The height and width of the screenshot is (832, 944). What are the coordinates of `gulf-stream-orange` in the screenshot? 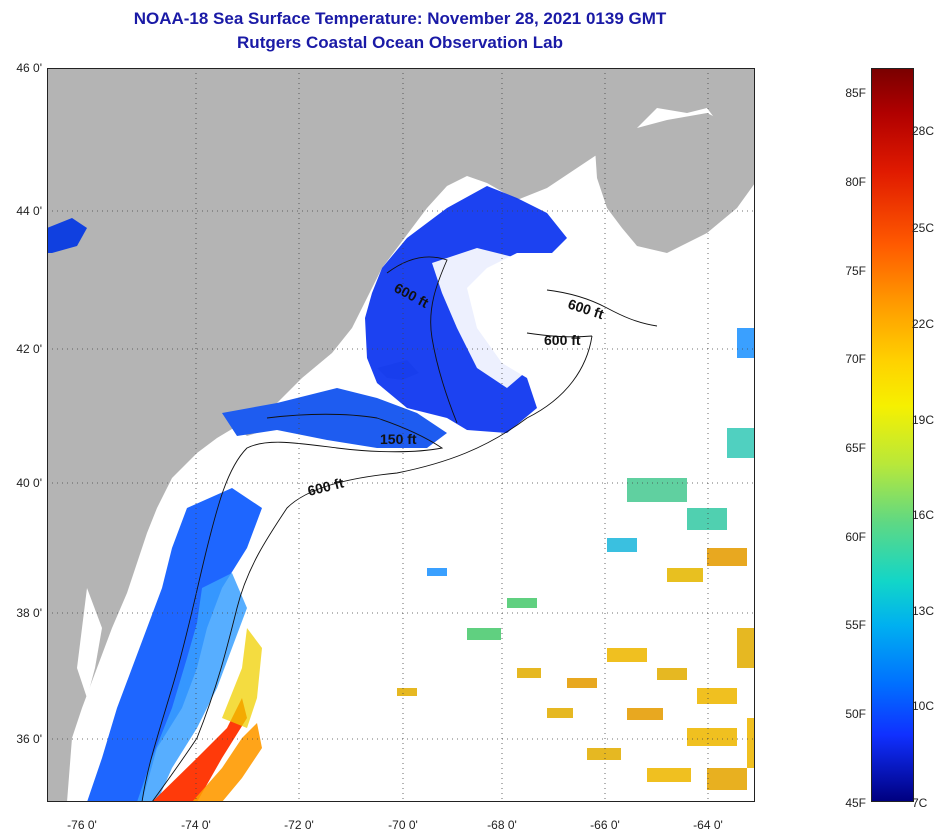 It's located at (227, 762).